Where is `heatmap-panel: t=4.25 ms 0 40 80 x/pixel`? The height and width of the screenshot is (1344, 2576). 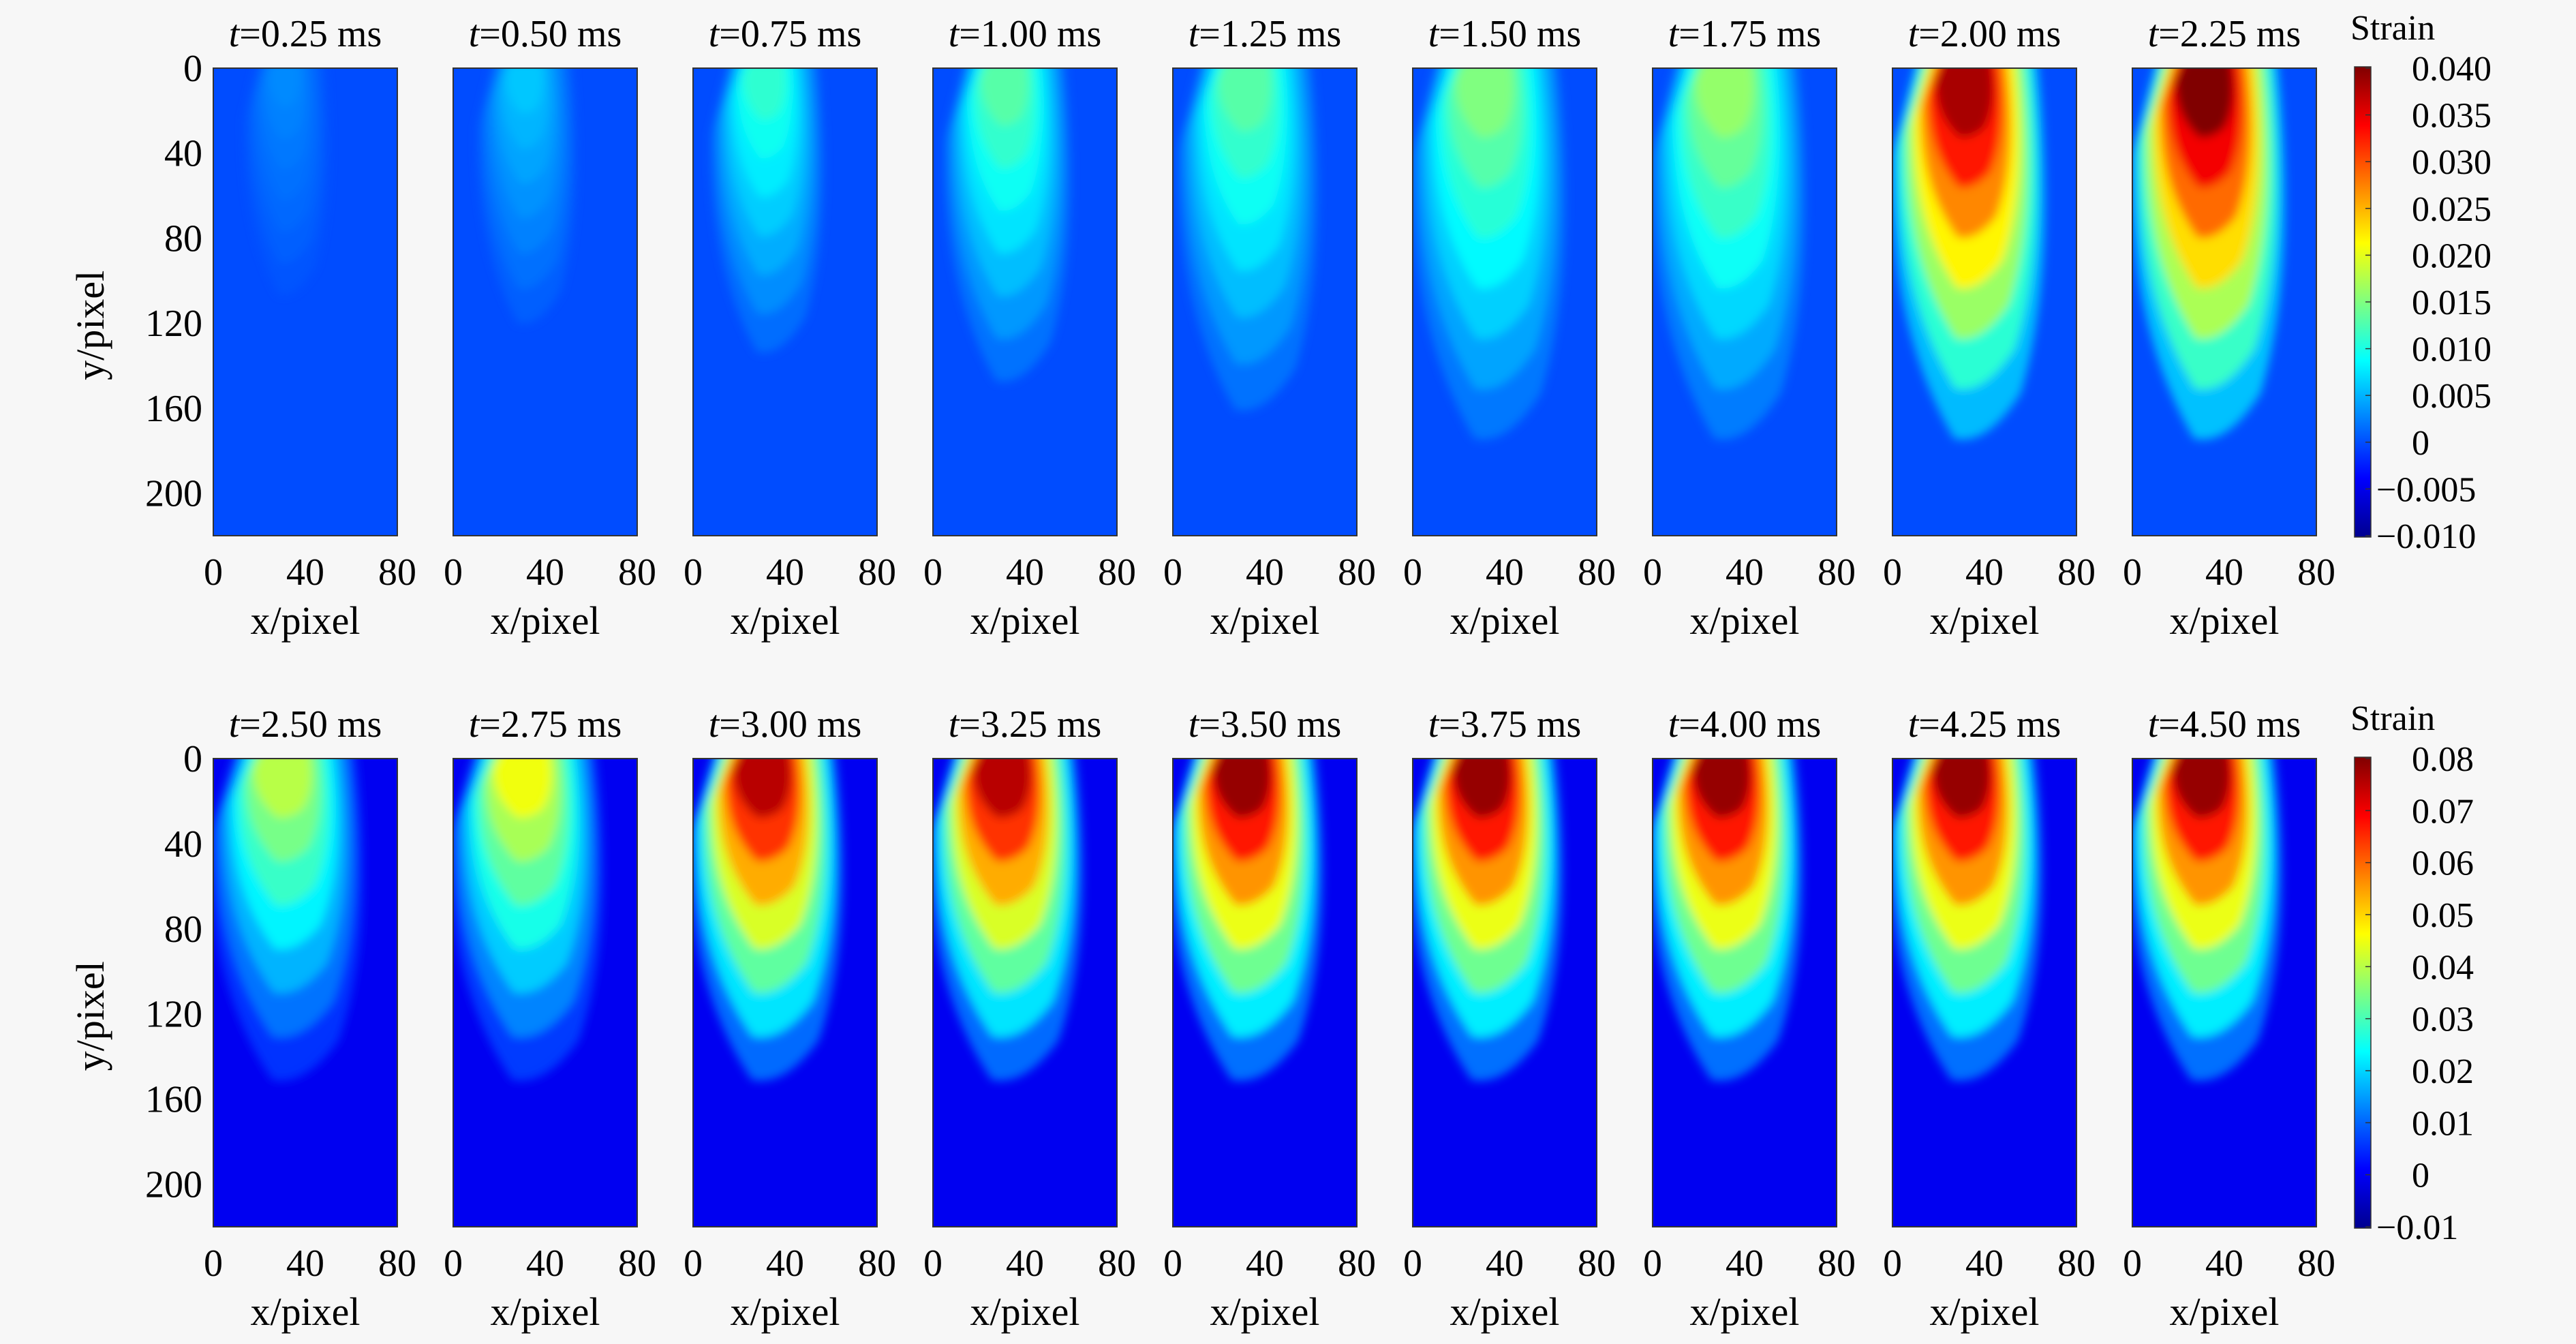
heatmap-panel: t=4.25 ms 0 40 80 x/pixel is located at coordinates (1989, 1018).